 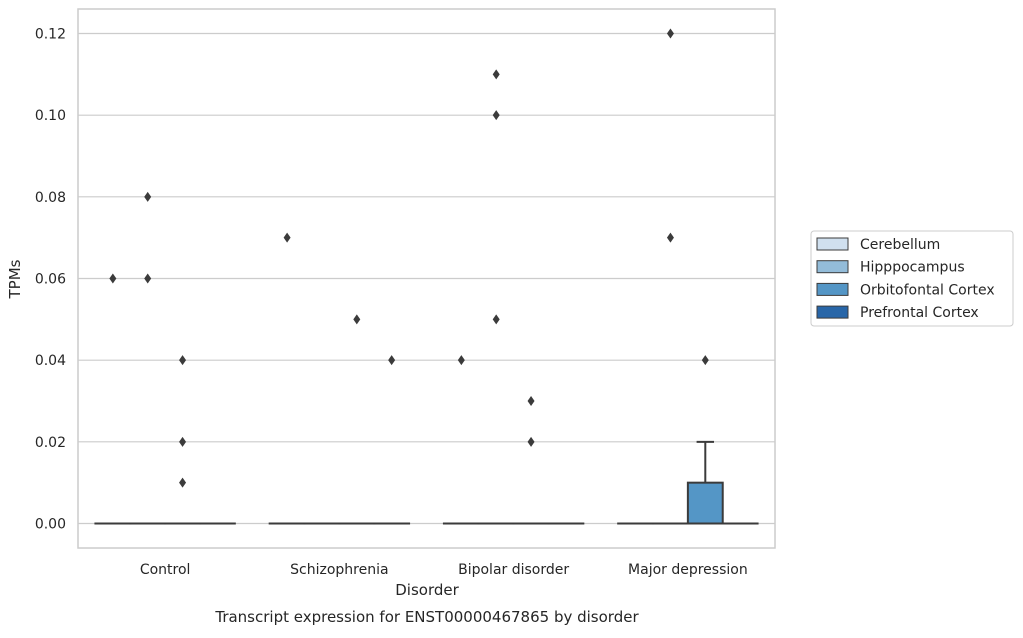 What do you see at coordinates (50, 361) in the screenshot?
I see `y-tick-label: 0.04` at bounding box center [50, 361].